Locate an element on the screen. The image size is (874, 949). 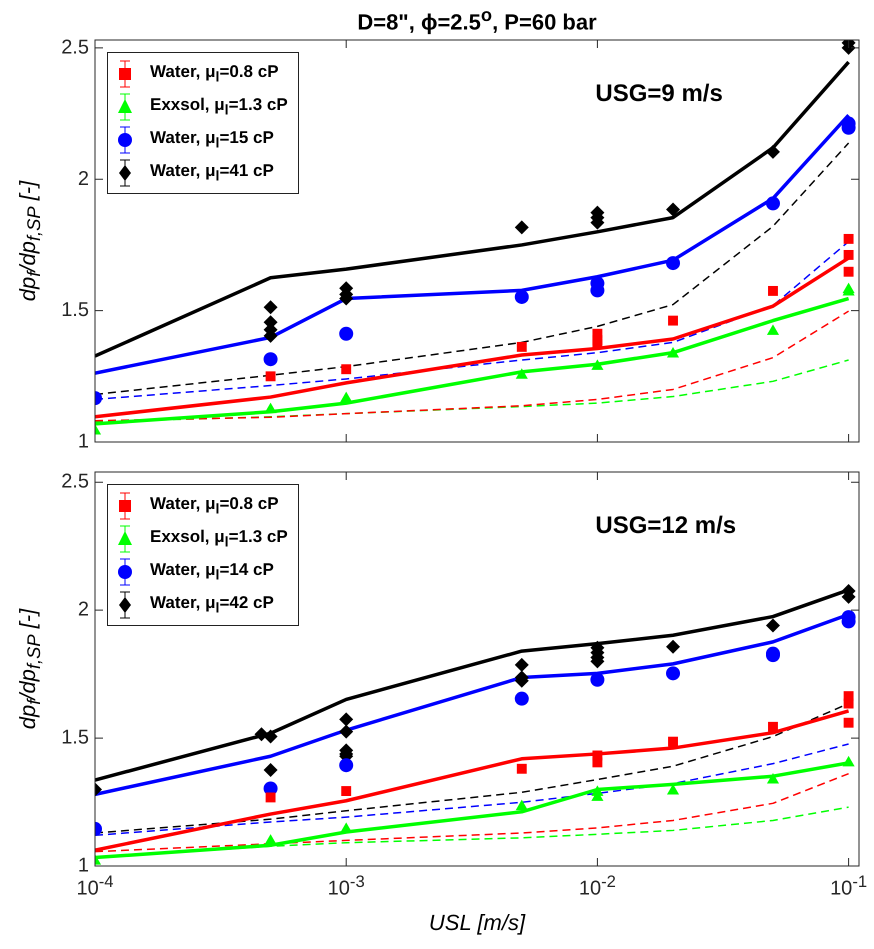
legend-label: Water, μ$_{l}$=14 cP is located at coordinates (212, 572).